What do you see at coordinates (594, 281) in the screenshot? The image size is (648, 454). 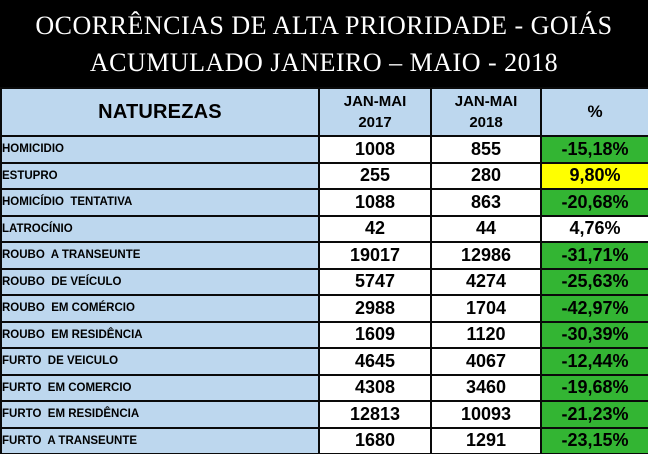 I see `percent-cell: -25,63%` at bounding box center [594, 281].